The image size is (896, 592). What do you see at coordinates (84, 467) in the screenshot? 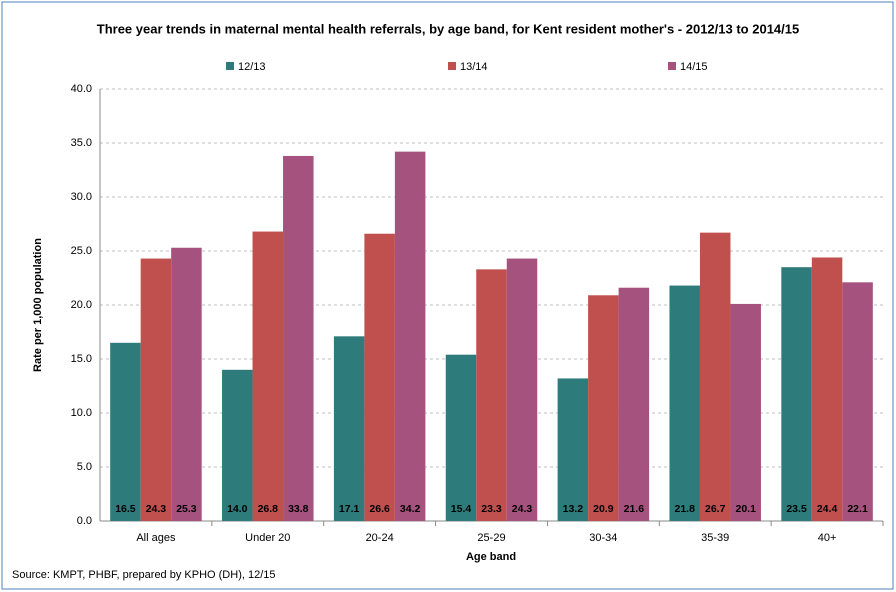
I see `y-tick-label: 5.0` at bounding box center [84, 467].